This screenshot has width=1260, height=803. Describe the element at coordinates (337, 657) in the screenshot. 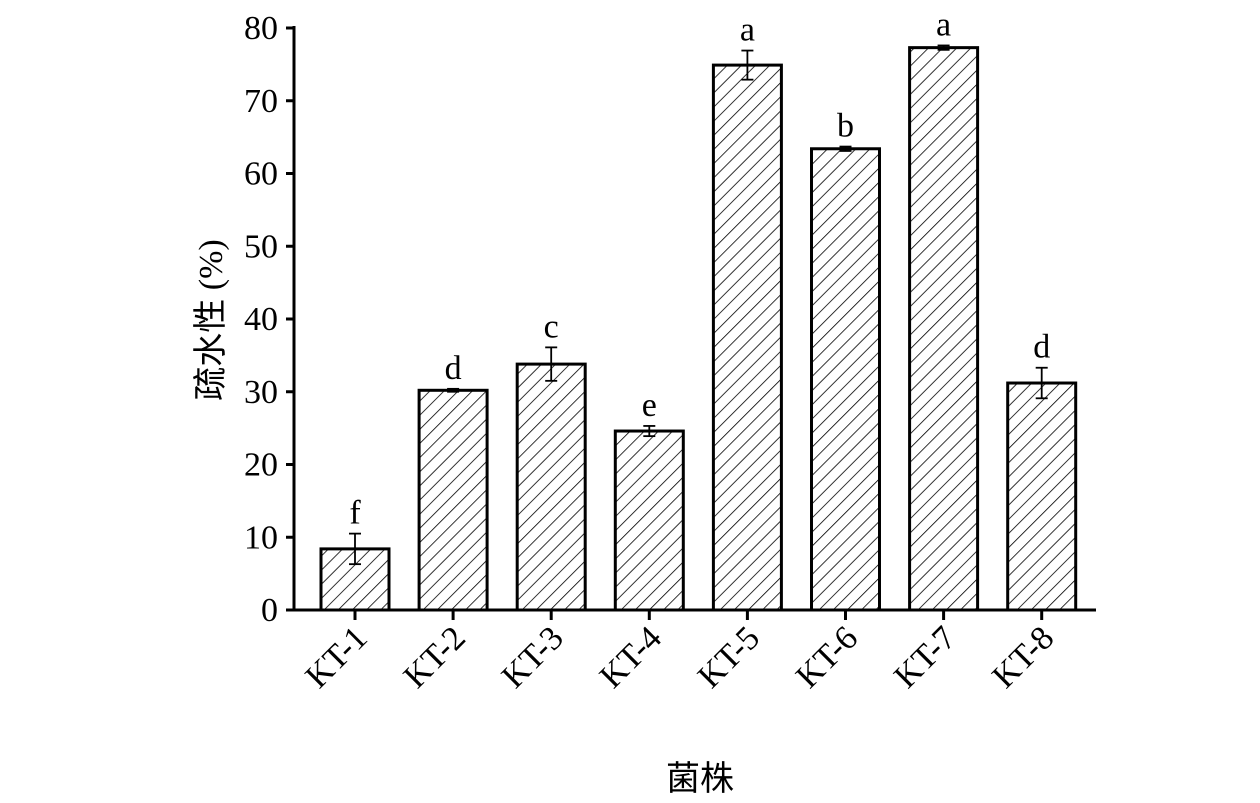

I see `x-tick-label: KT-1` at that location.